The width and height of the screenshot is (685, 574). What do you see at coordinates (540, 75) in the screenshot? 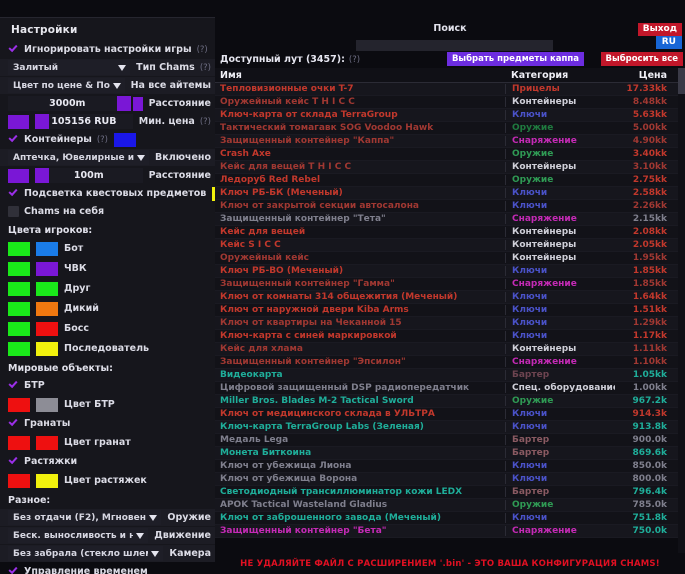
I see `column-header-category: Категория` at bounding box center [540, 75].